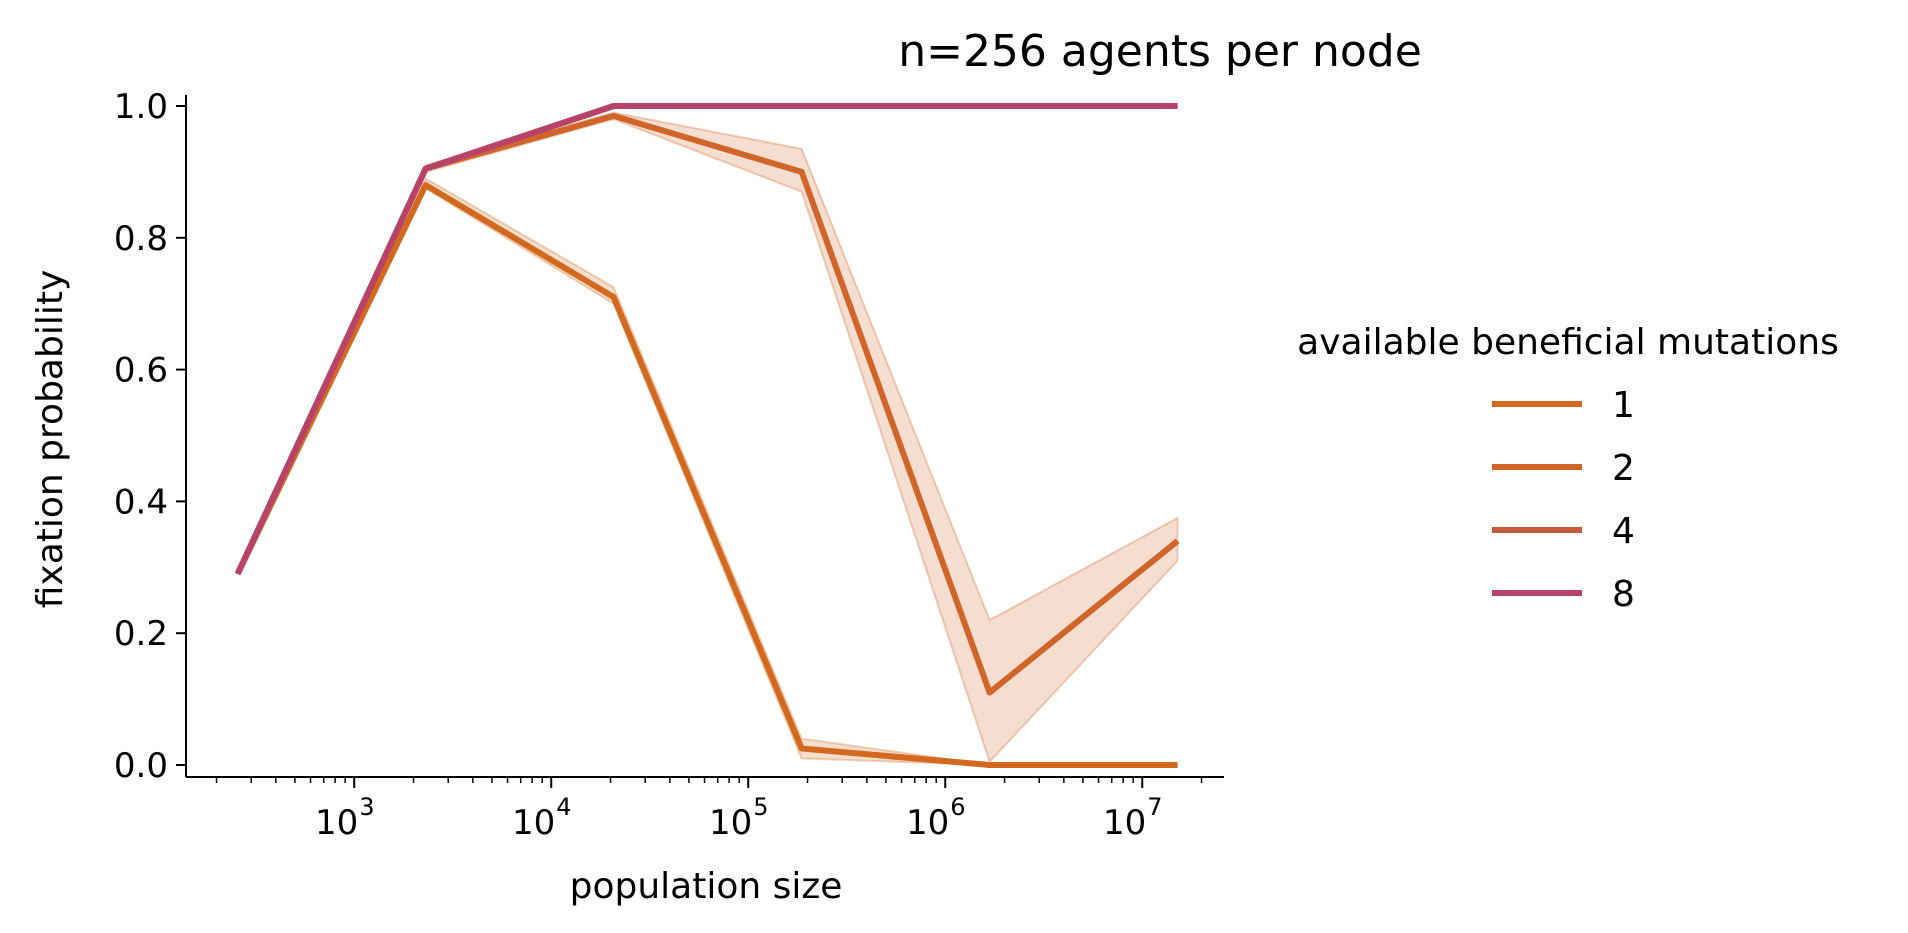 This screenshot has height=933, width=1908. Describe the element at coordinates (141, 502) in the screenshot. I see `y-tick-label: 0.4` at that location.